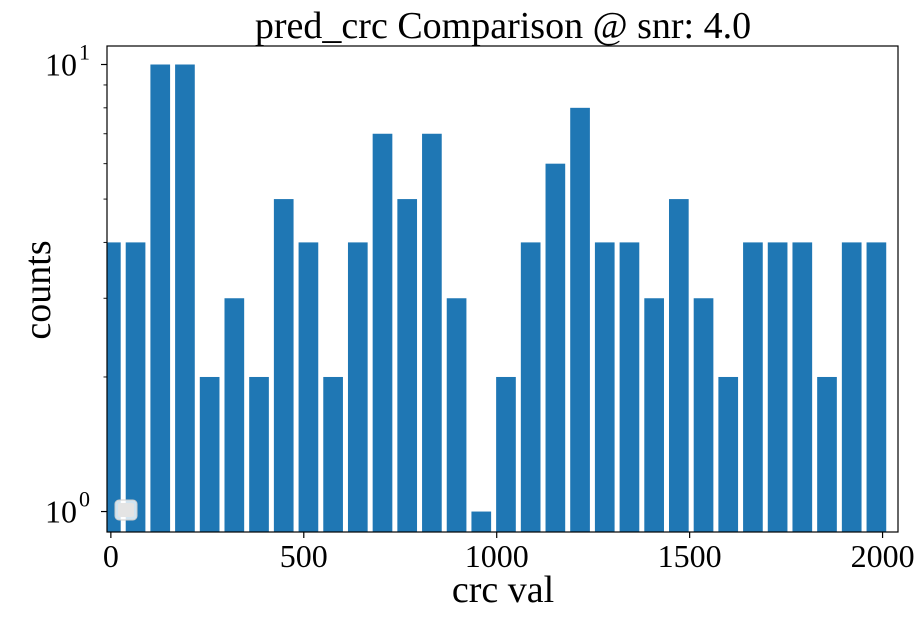  I want to click on x-tick-label: 0, so click(111, 556).